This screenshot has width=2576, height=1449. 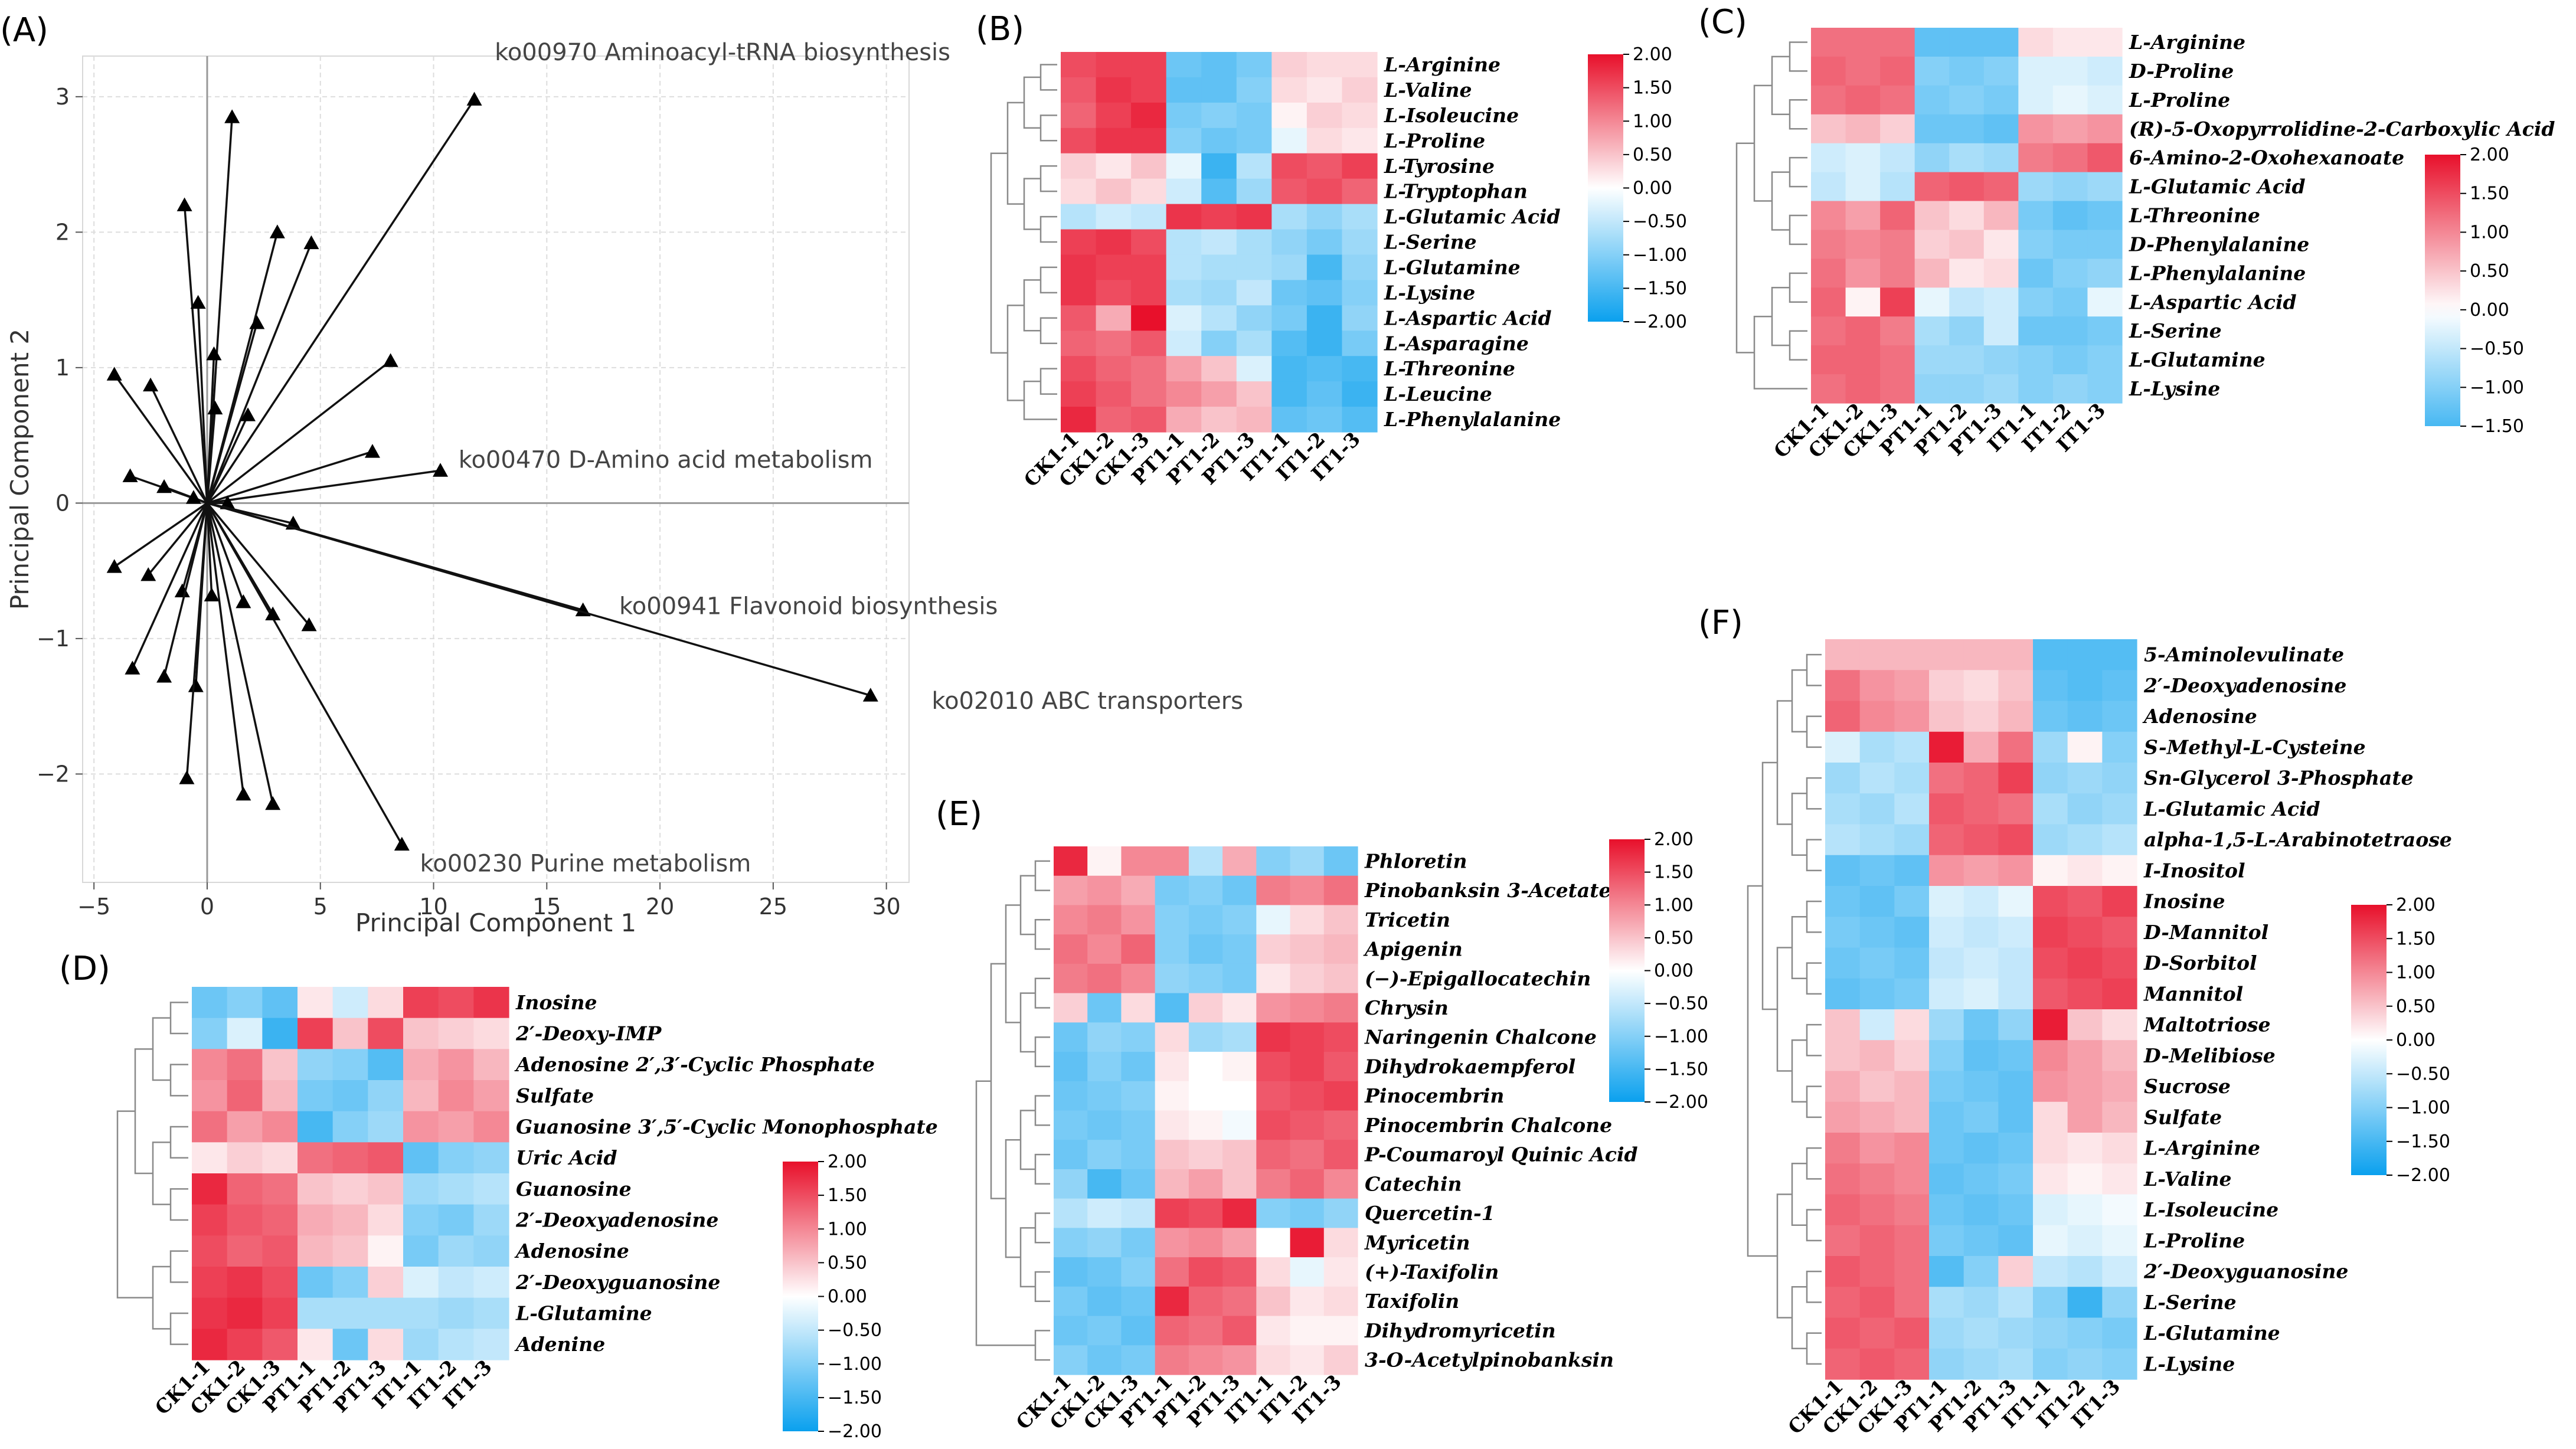 What do you see at coordinates (53, 774) in the screenshot?
I see `y-tick-label: −2` at bounding box center [53, 774].